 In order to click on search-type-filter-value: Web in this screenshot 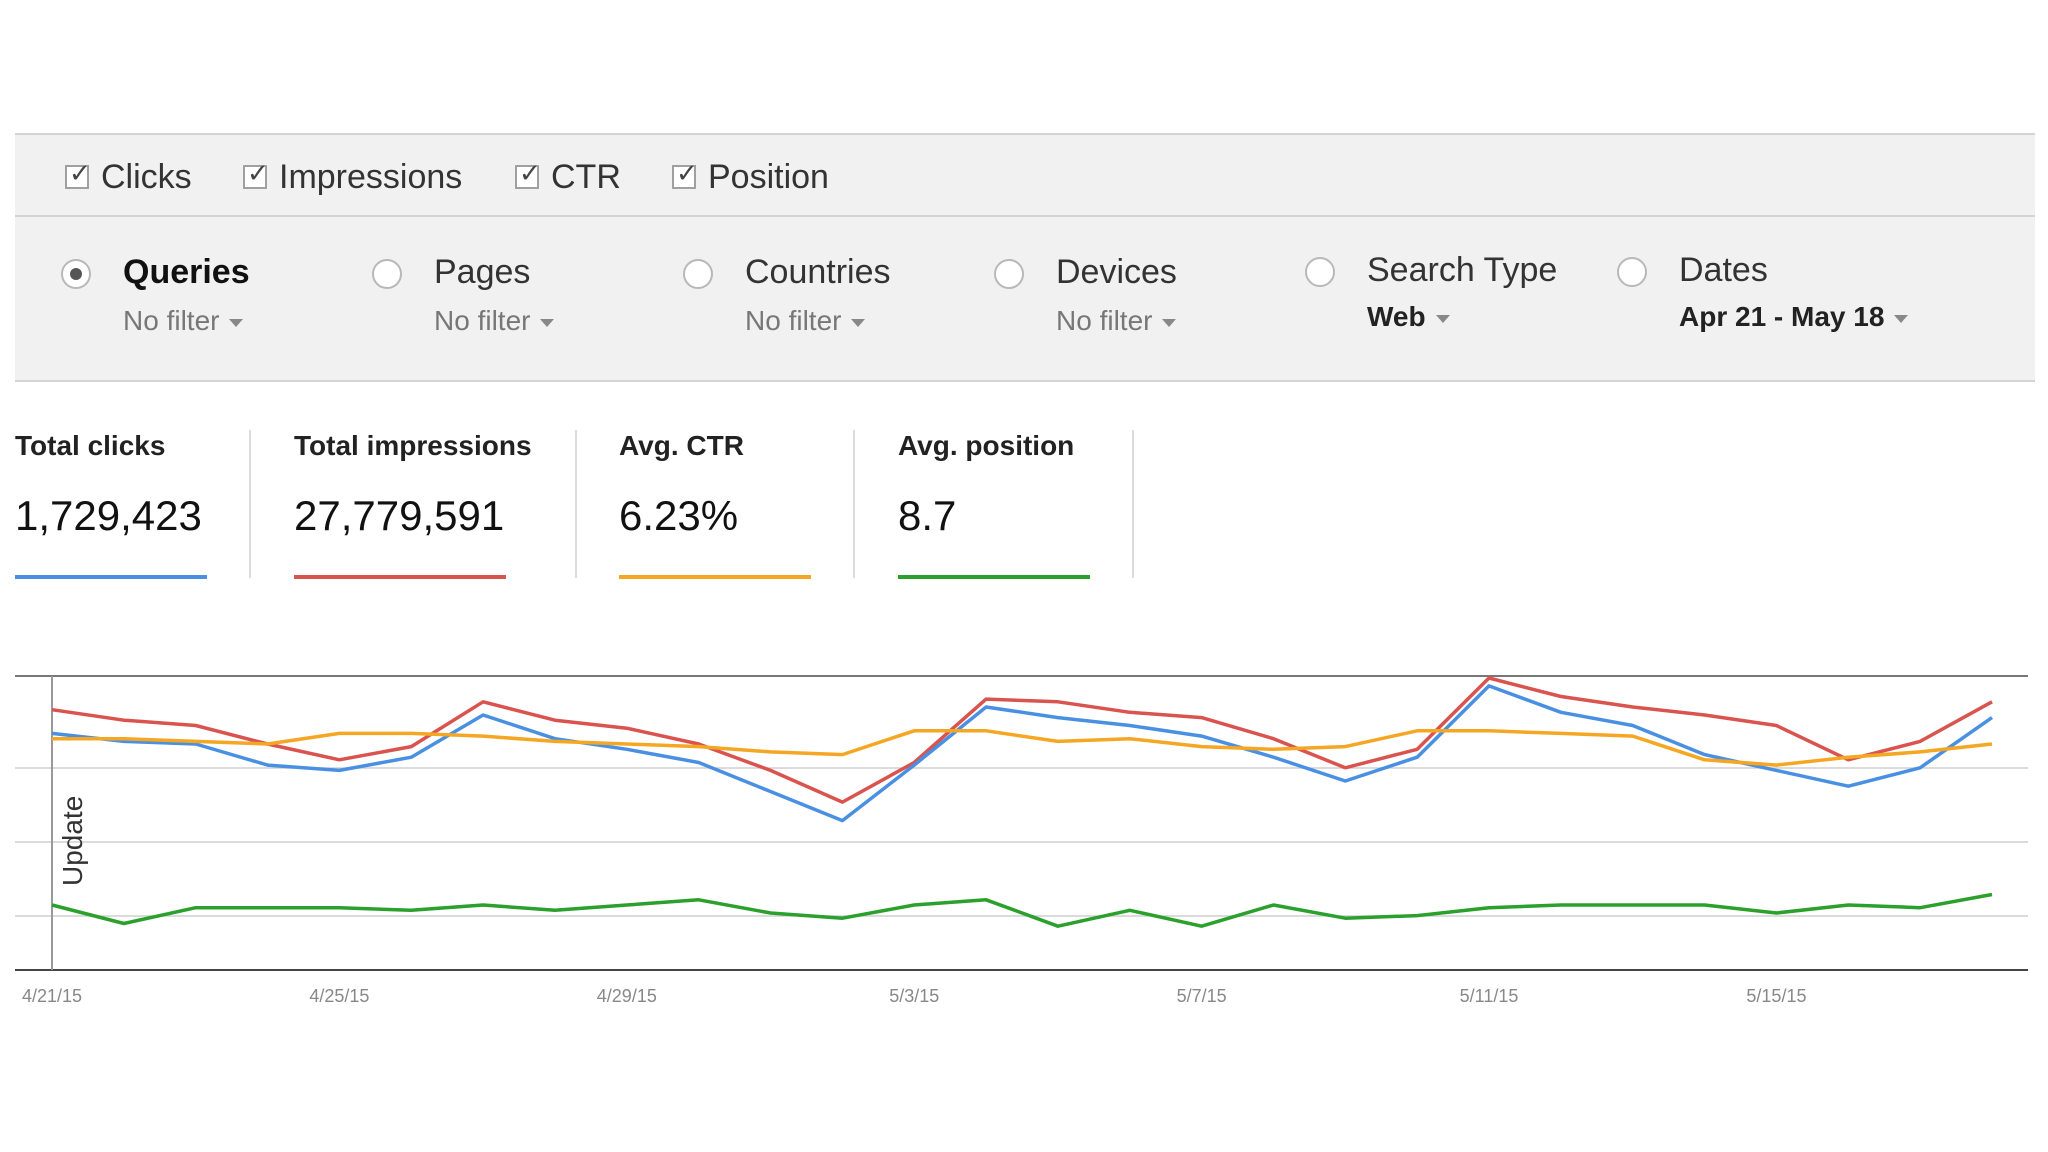, I will do `click(1396, 316)`.